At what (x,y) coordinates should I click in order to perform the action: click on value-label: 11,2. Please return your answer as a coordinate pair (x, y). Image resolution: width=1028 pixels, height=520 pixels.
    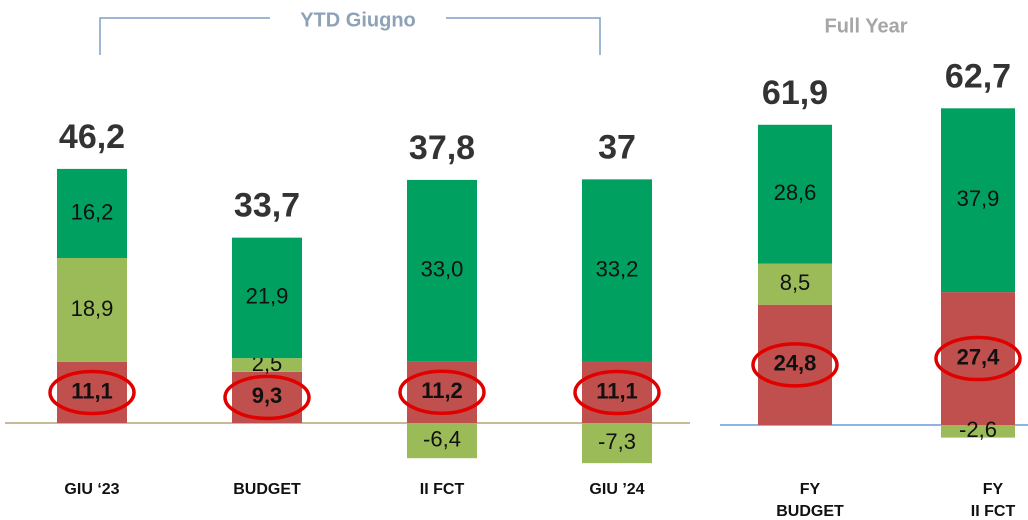
    Looking at the image, I should click on (442, 390).